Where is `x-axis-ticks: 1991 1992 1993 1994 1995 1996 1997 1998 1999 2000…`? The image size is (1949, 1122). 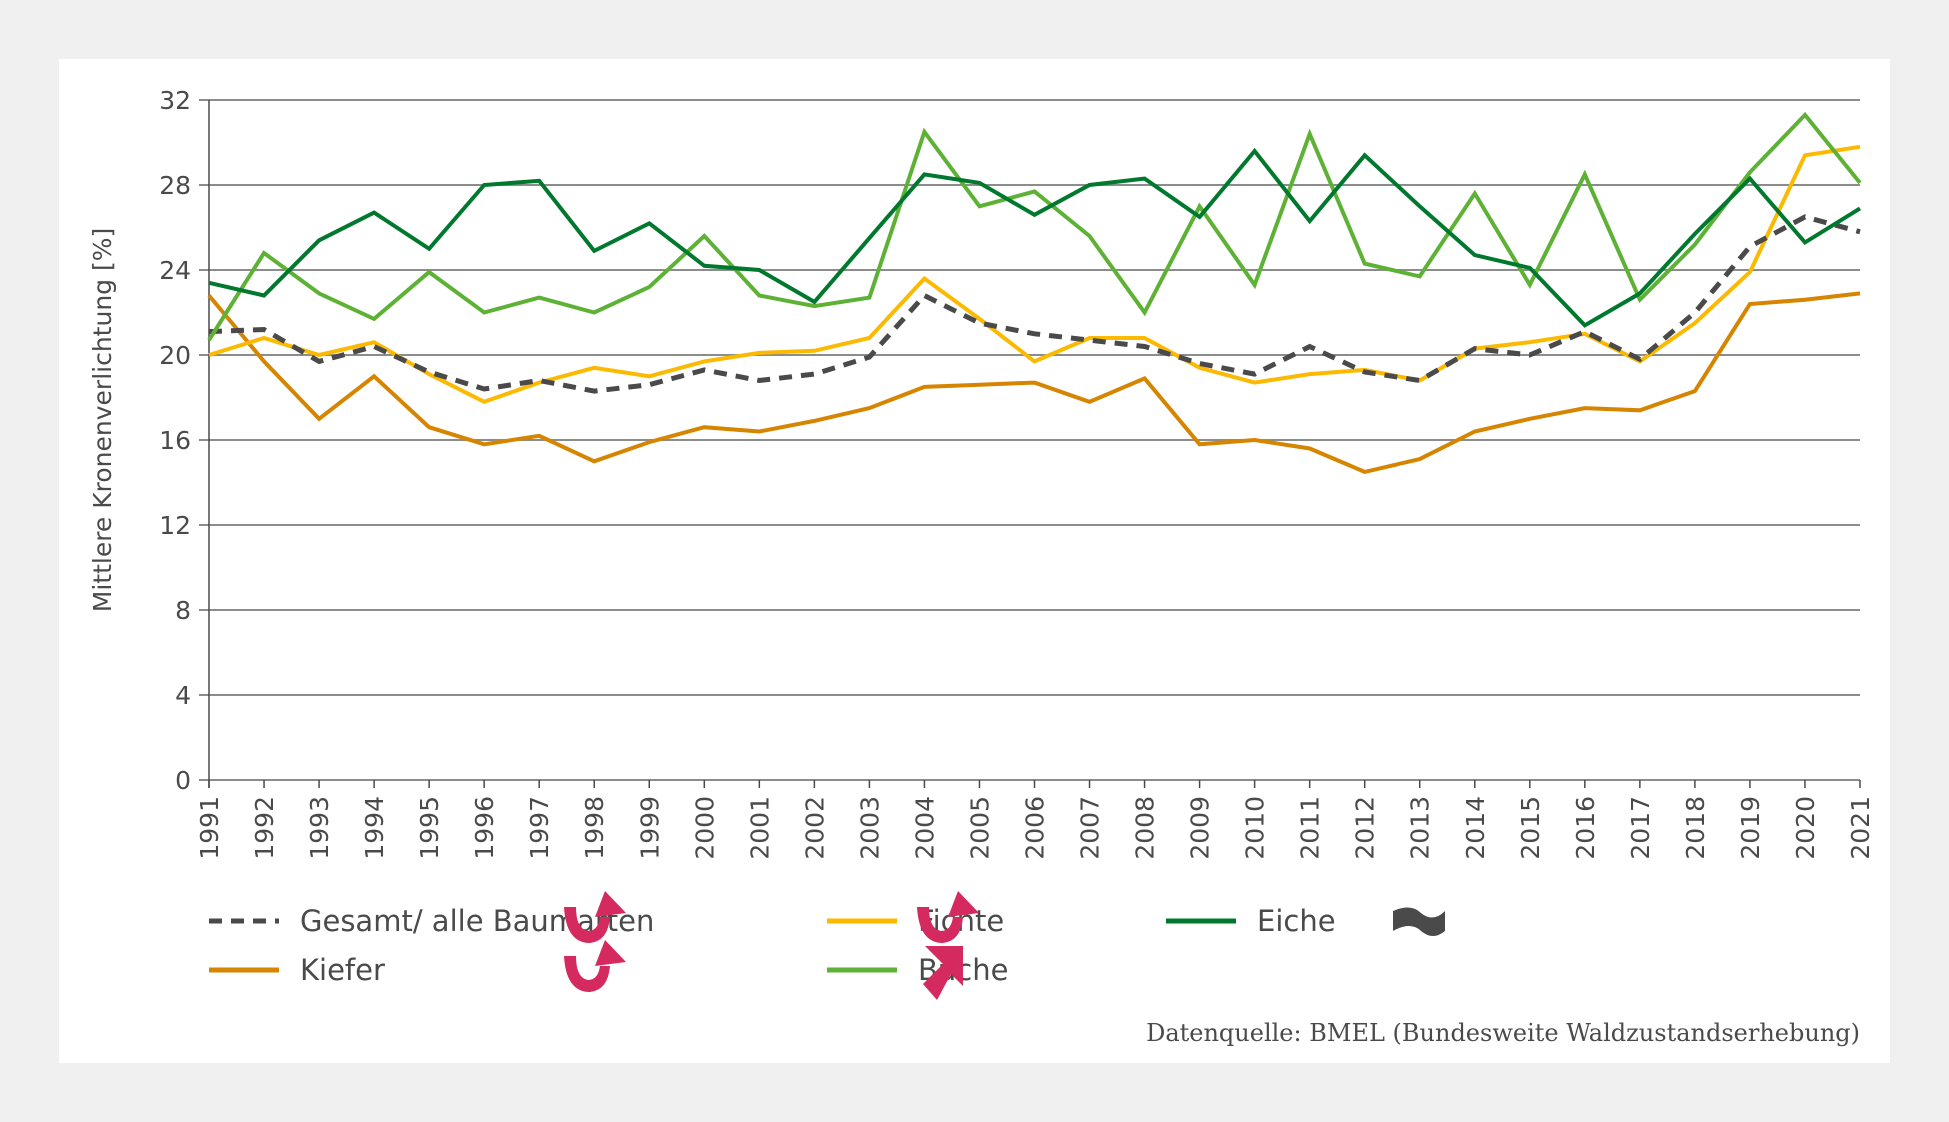
x-axis-ticks: 1991 1992 1993 1994 1995 1996 1997 1998 1999 2000… is located at coordinates (1035, 820).